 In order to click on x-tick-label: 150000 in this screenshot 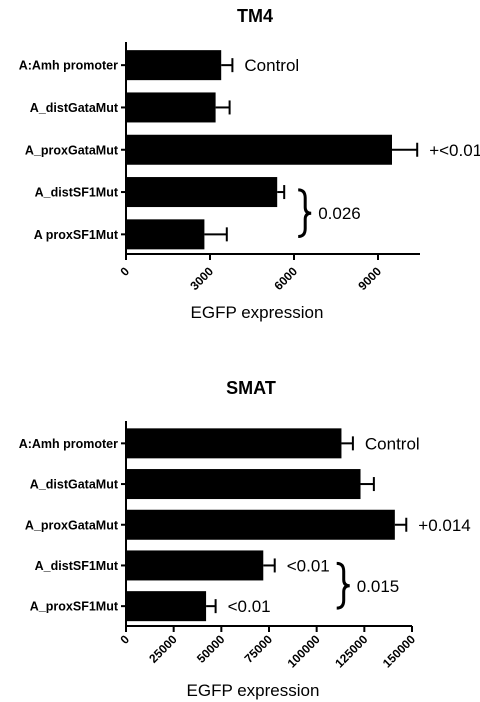, I will do `click(399, 651)`.